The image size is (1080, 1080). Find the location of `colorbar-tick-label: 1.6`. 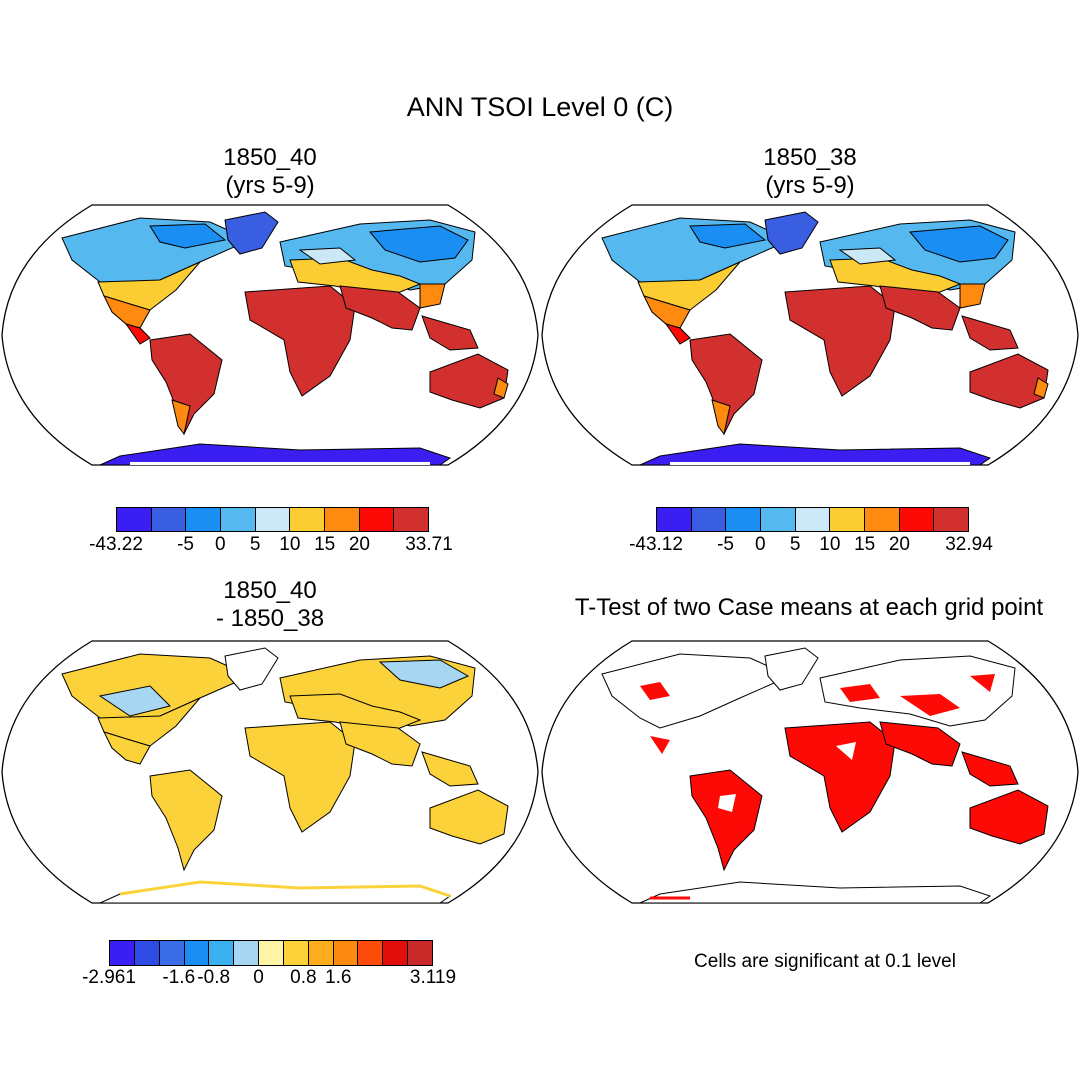

colorbar-tick-label: 1.6 is located at coordinates (338, 977).